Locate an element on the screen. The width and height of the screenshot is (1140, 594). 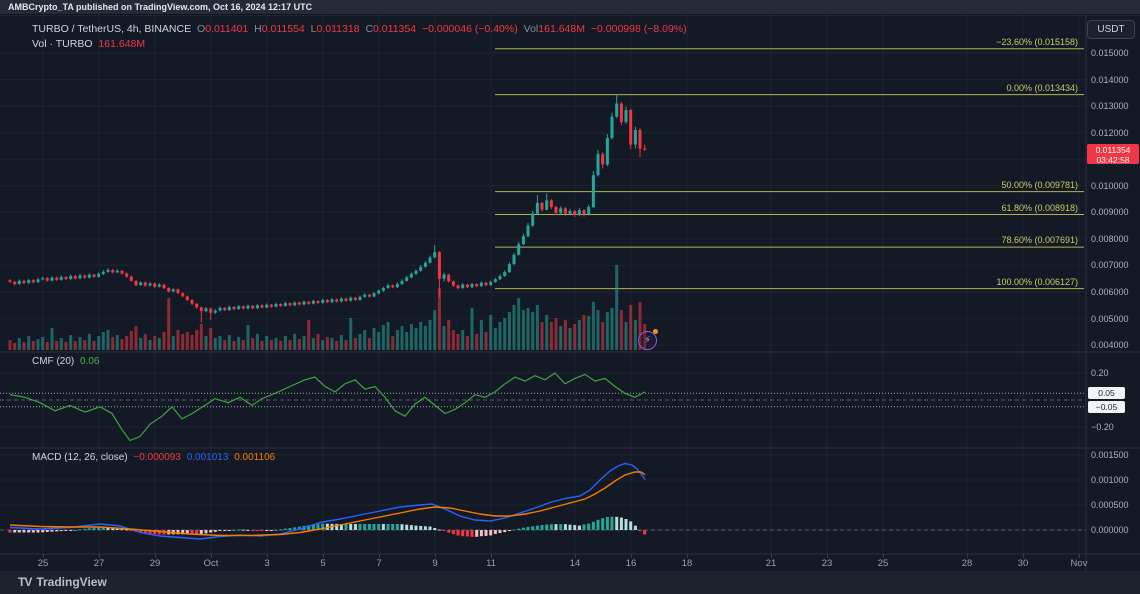
price-tick-label: 0.013000 is located at coordinates (1110, 106).